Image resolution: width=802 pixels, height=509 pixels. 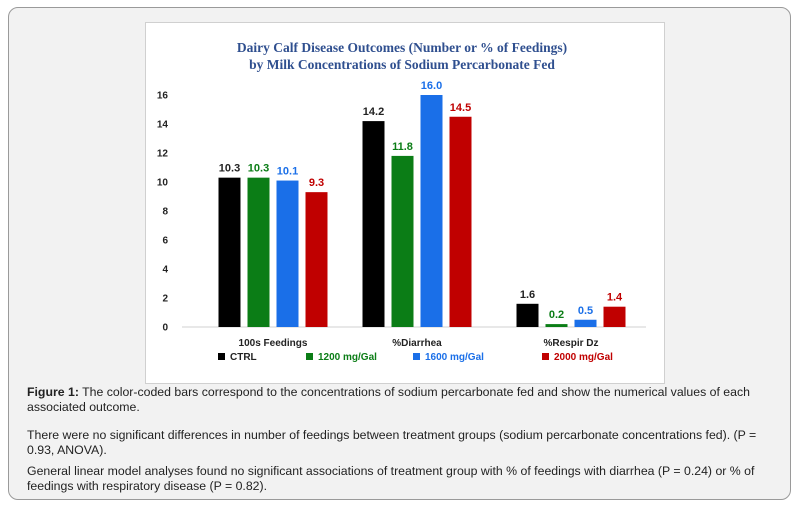 I want to click on y-tick-label: 4, so click(x=165, y=270).